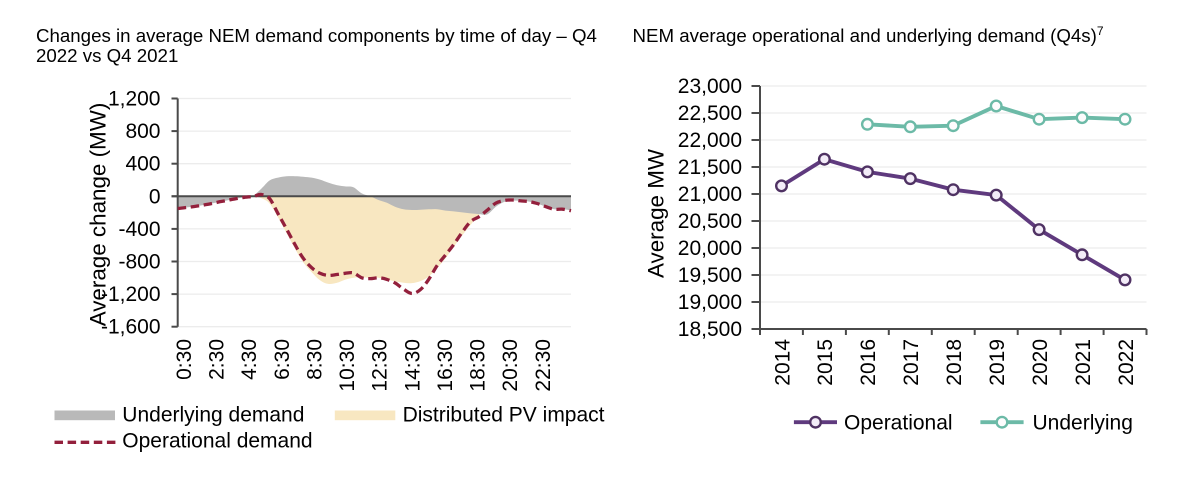  I want to click on svg-text: 18:30, so click(478, 365).